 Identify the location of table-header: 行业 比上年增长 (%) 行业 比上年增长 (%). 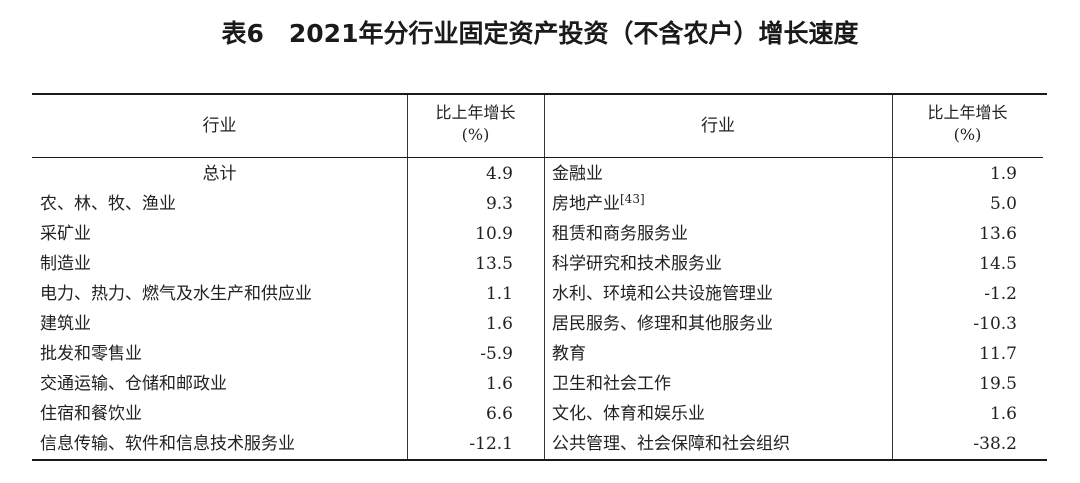
(537, 126).